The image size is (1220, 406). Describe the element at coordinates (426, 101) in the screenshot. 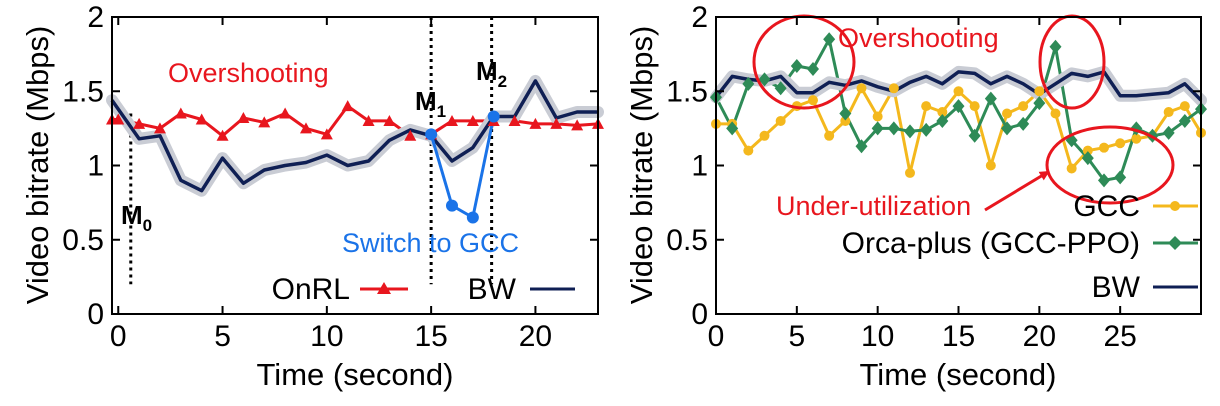

I see `marker-label-m1-letter: M` at that location.